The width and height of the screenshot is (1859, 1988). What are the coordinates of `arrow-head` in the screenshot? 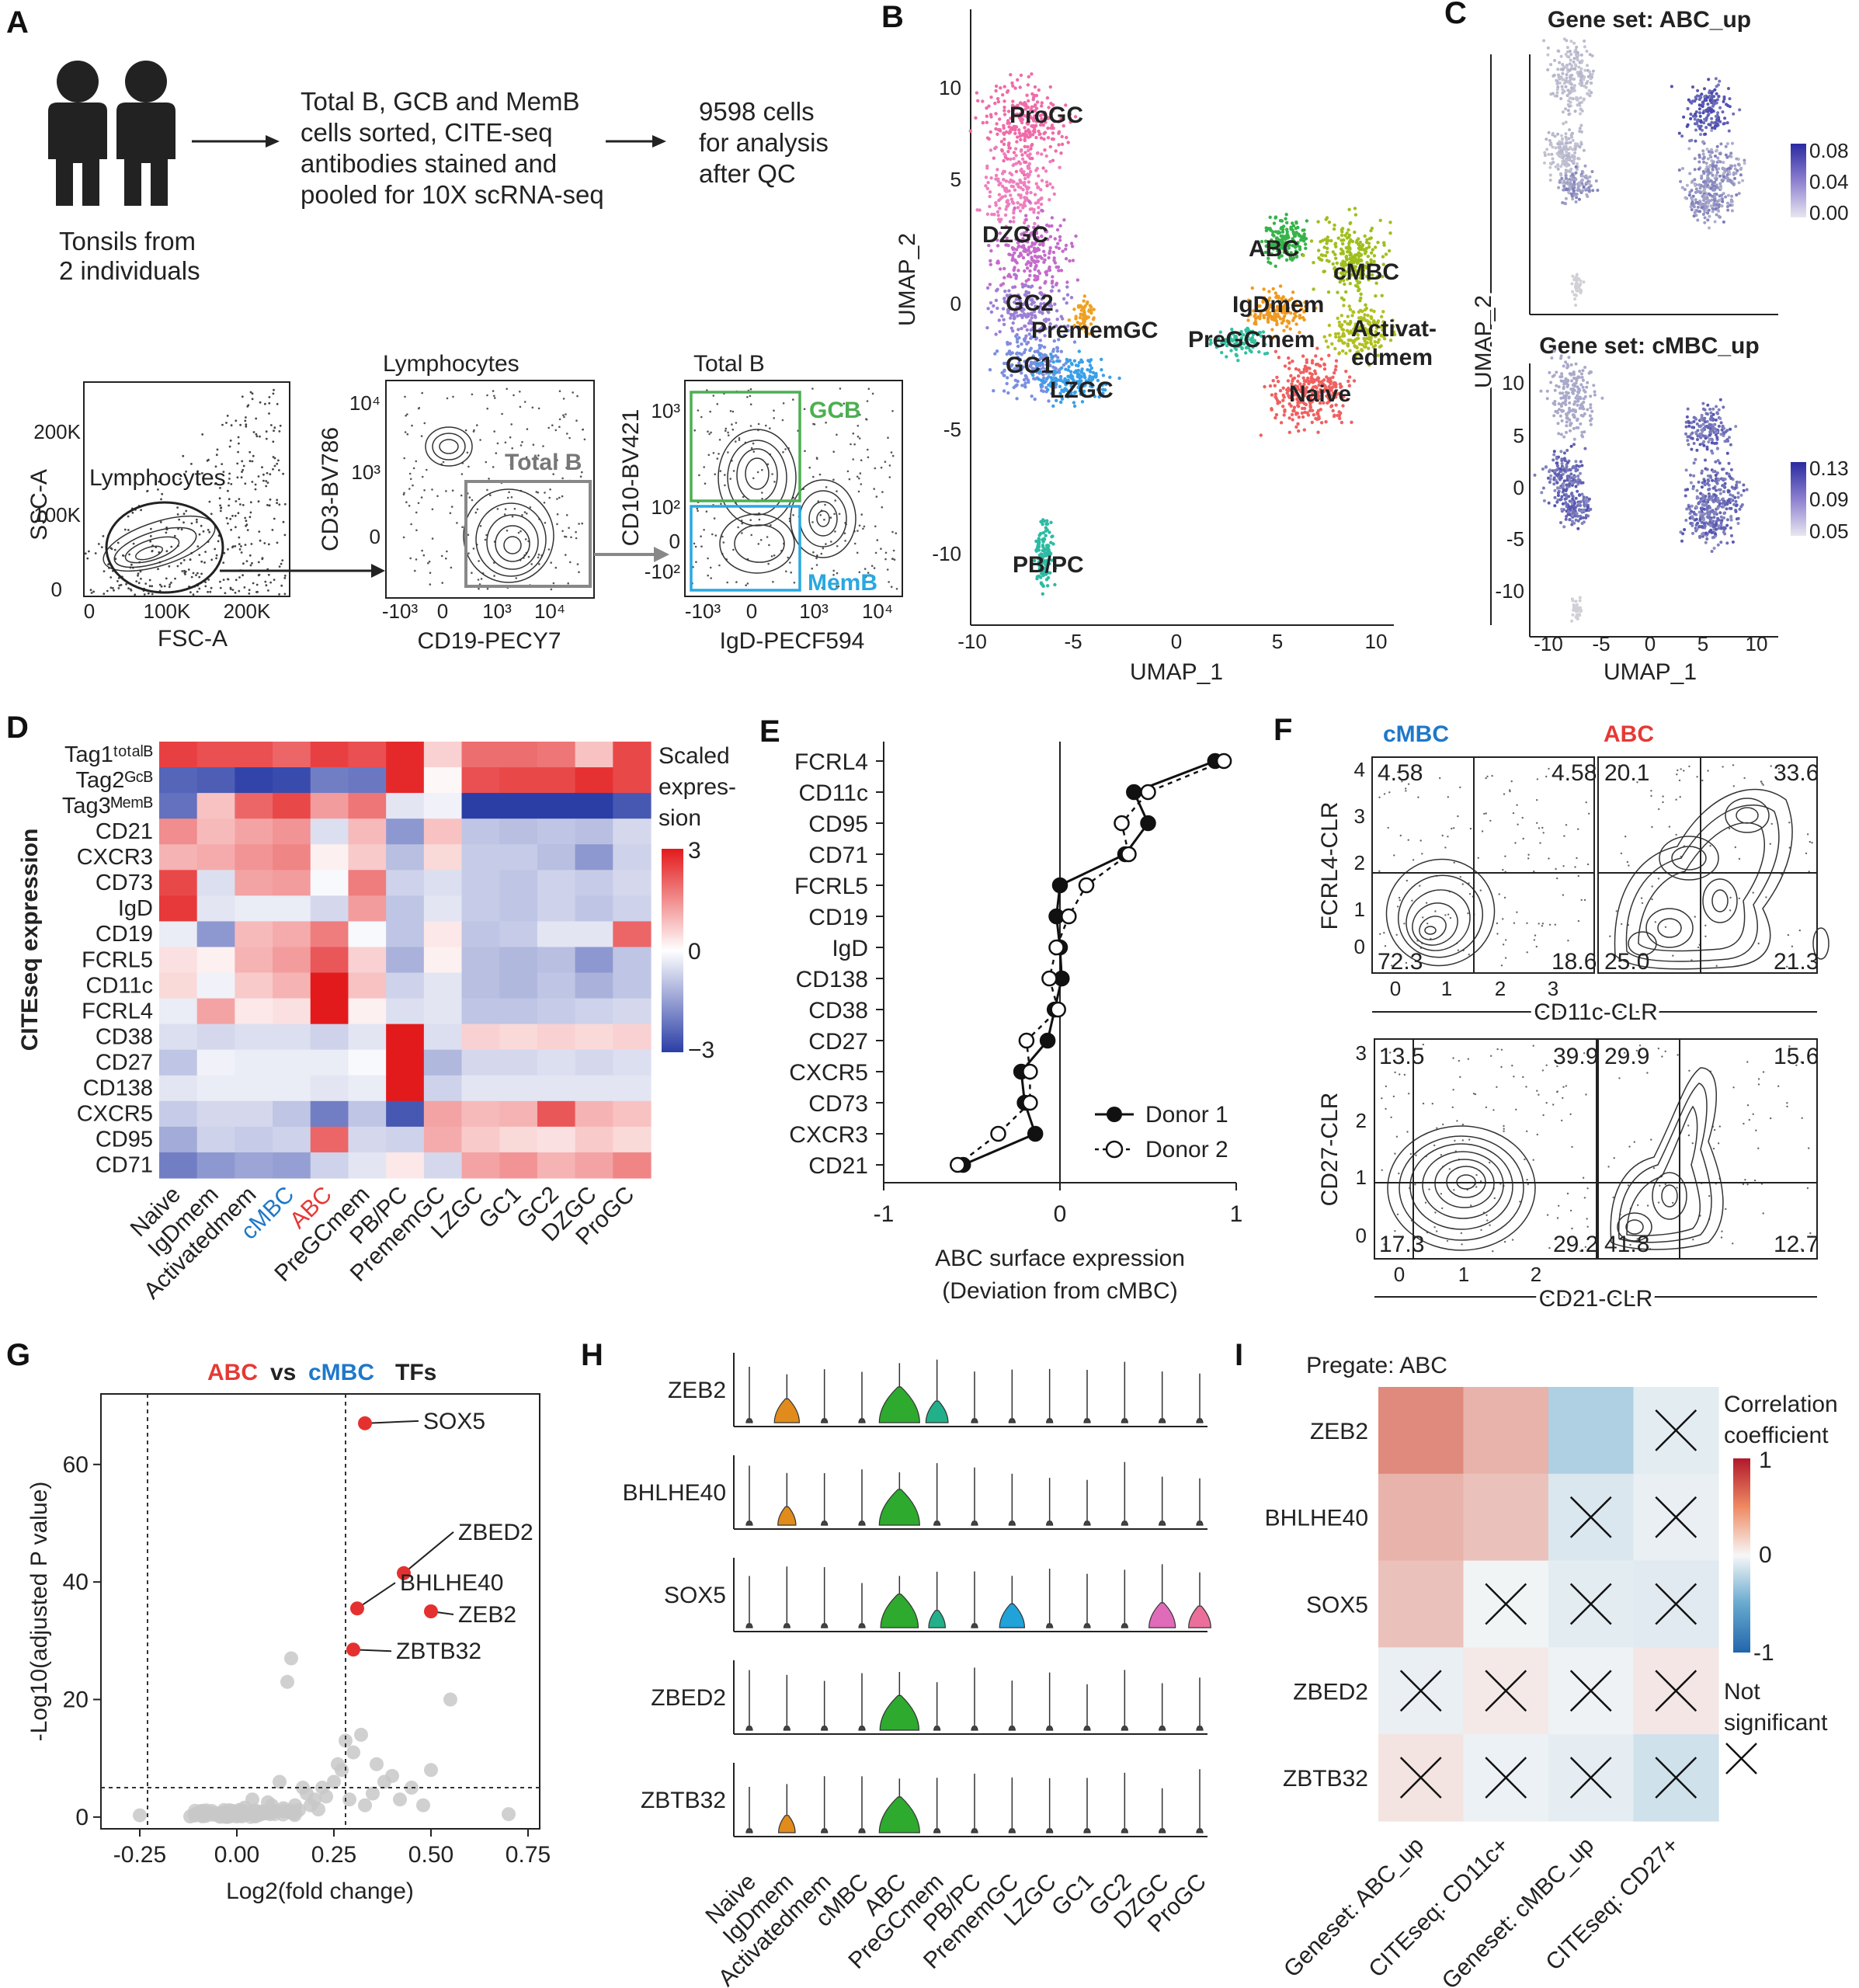 It's located at (659, 141).